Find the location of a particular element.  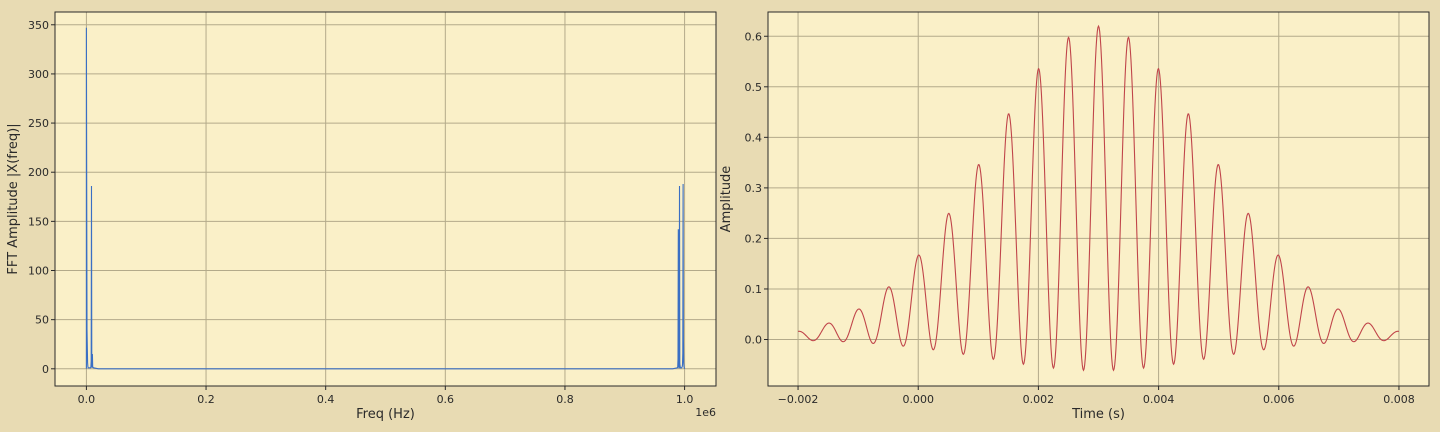

time-ytick-label: 0.2 is located at coordinates (754, 238).